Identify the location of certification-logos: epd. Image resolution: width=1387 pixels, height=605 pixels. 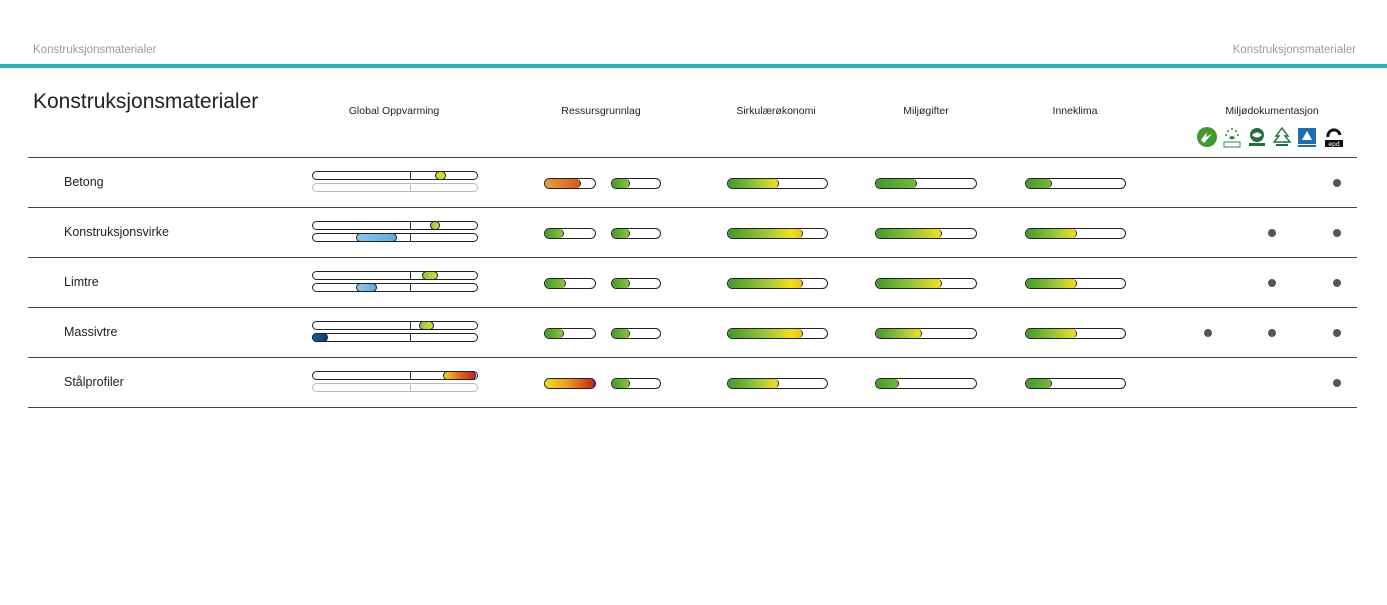
(1272, 138).